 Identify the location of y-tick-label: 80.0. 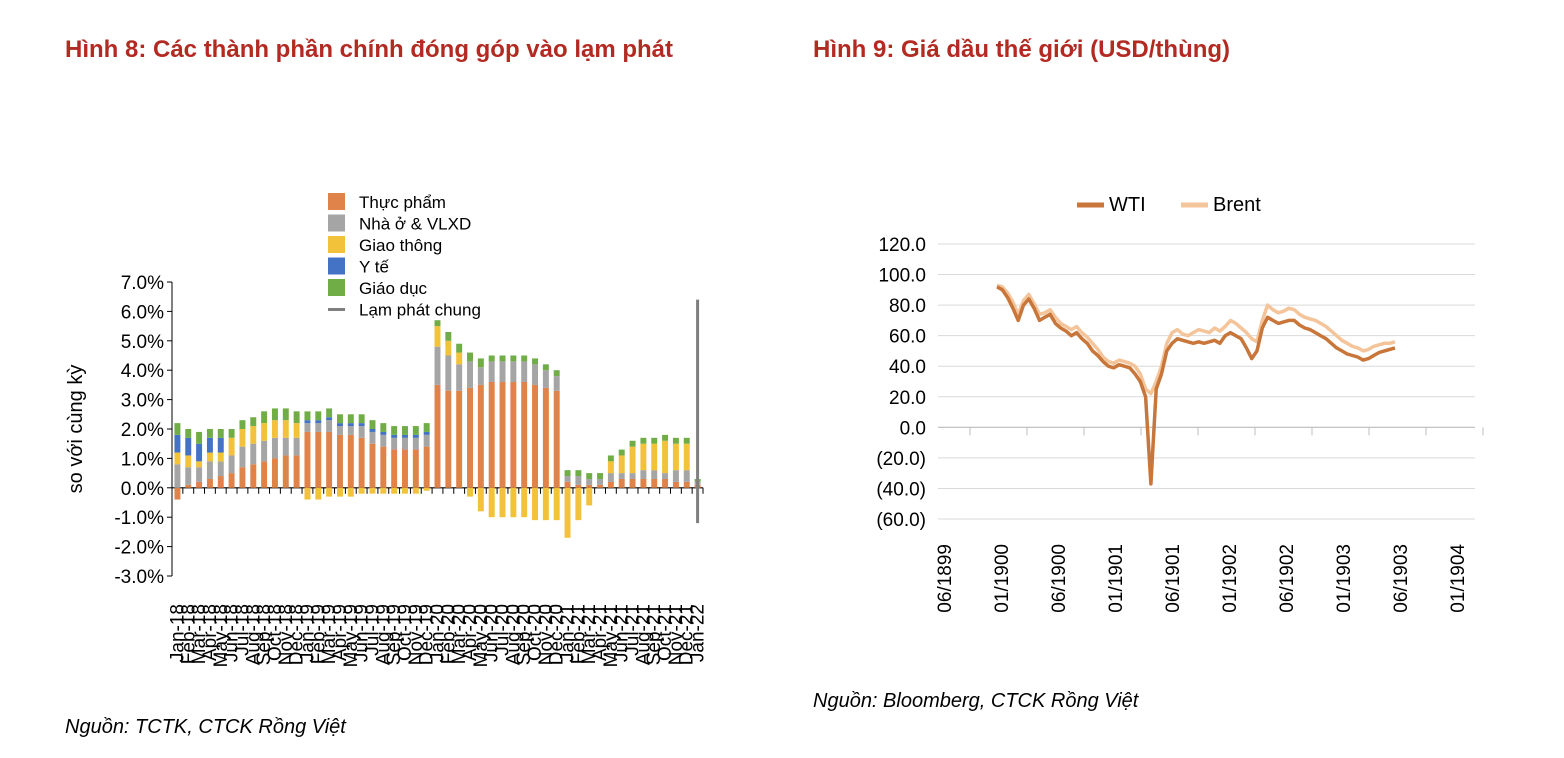
(907, 306).